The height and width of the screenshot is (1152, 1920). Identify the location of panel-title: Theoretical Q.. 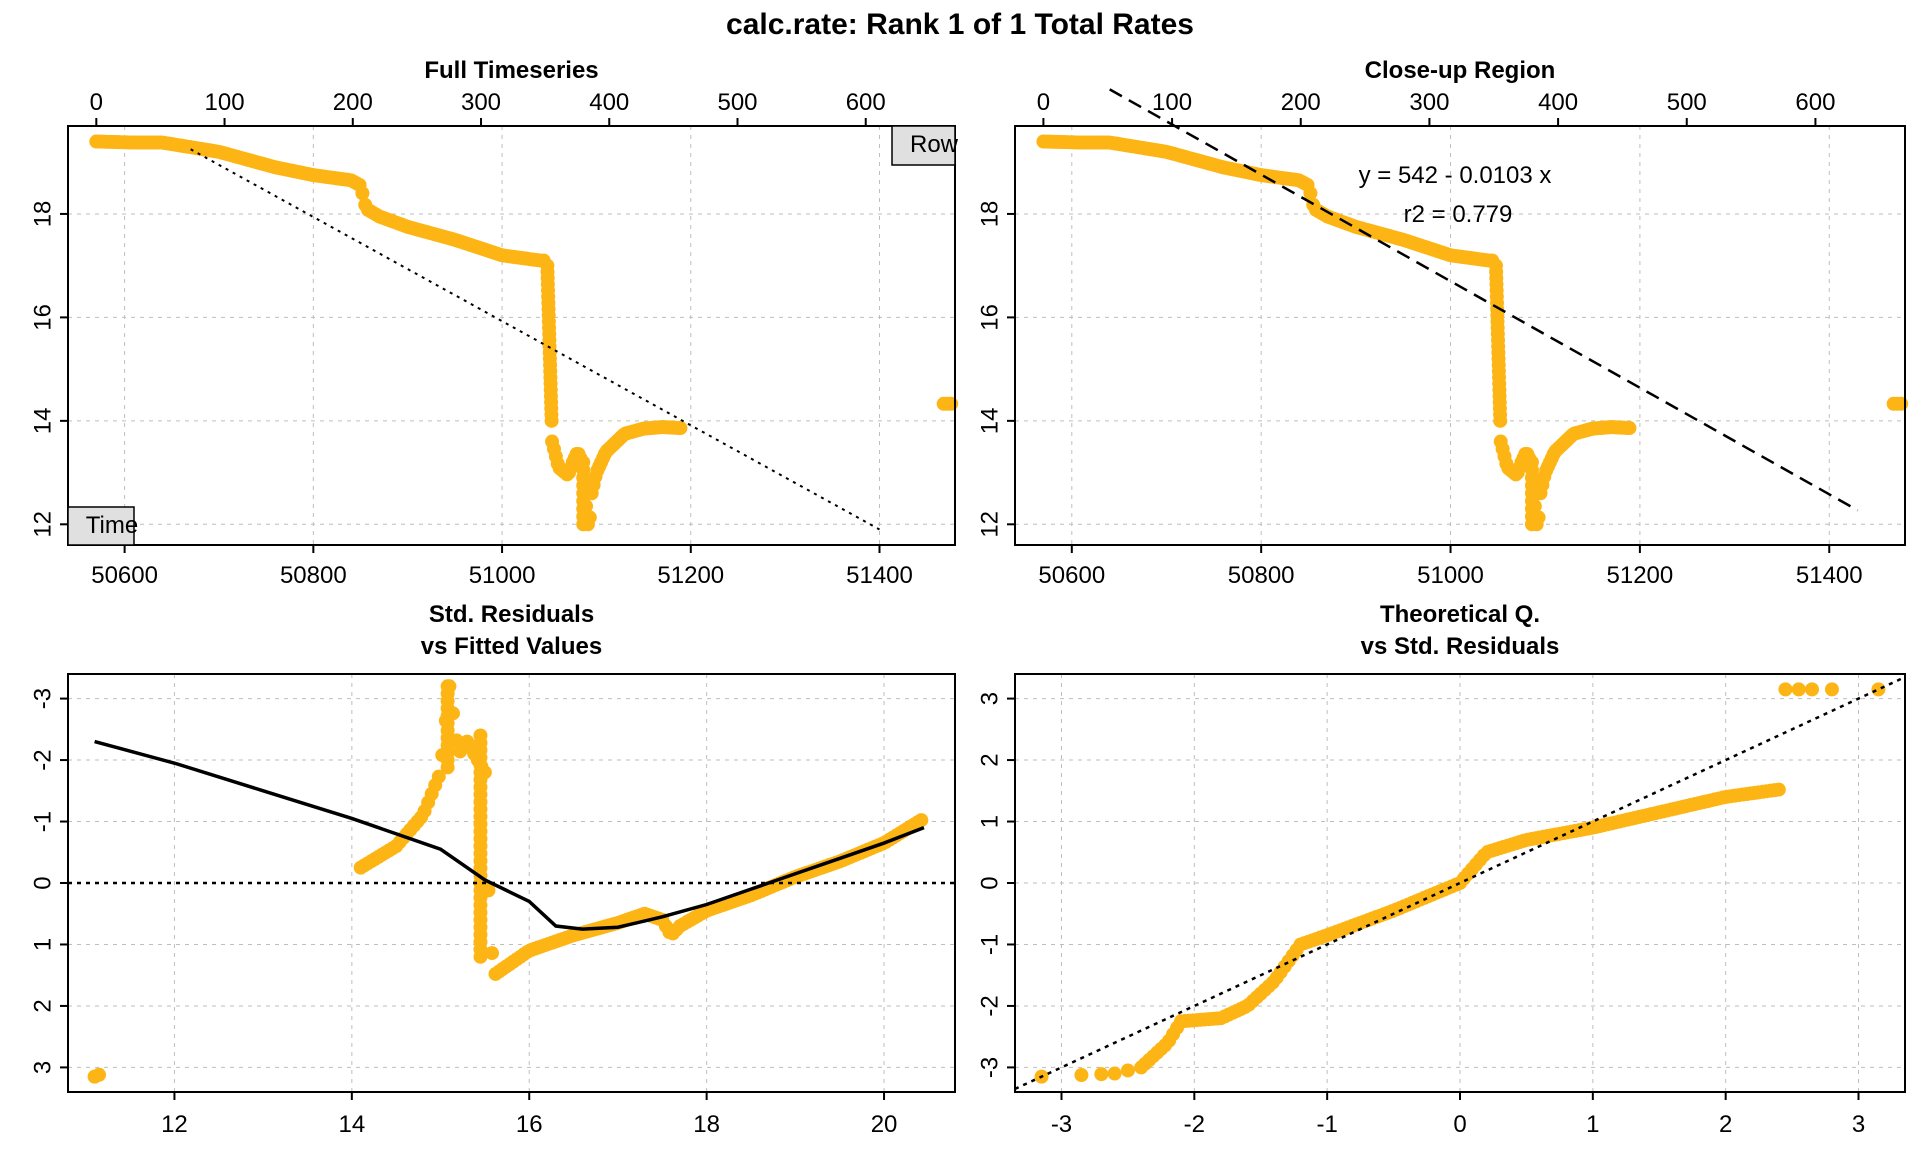
(1460, 614).